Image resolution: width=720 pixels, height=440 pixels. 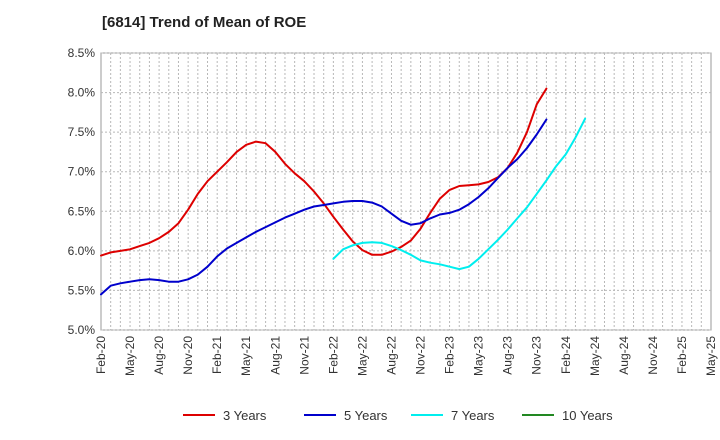 I want to click on y-tick-label: 8.5%, so click(x=82, y=53).